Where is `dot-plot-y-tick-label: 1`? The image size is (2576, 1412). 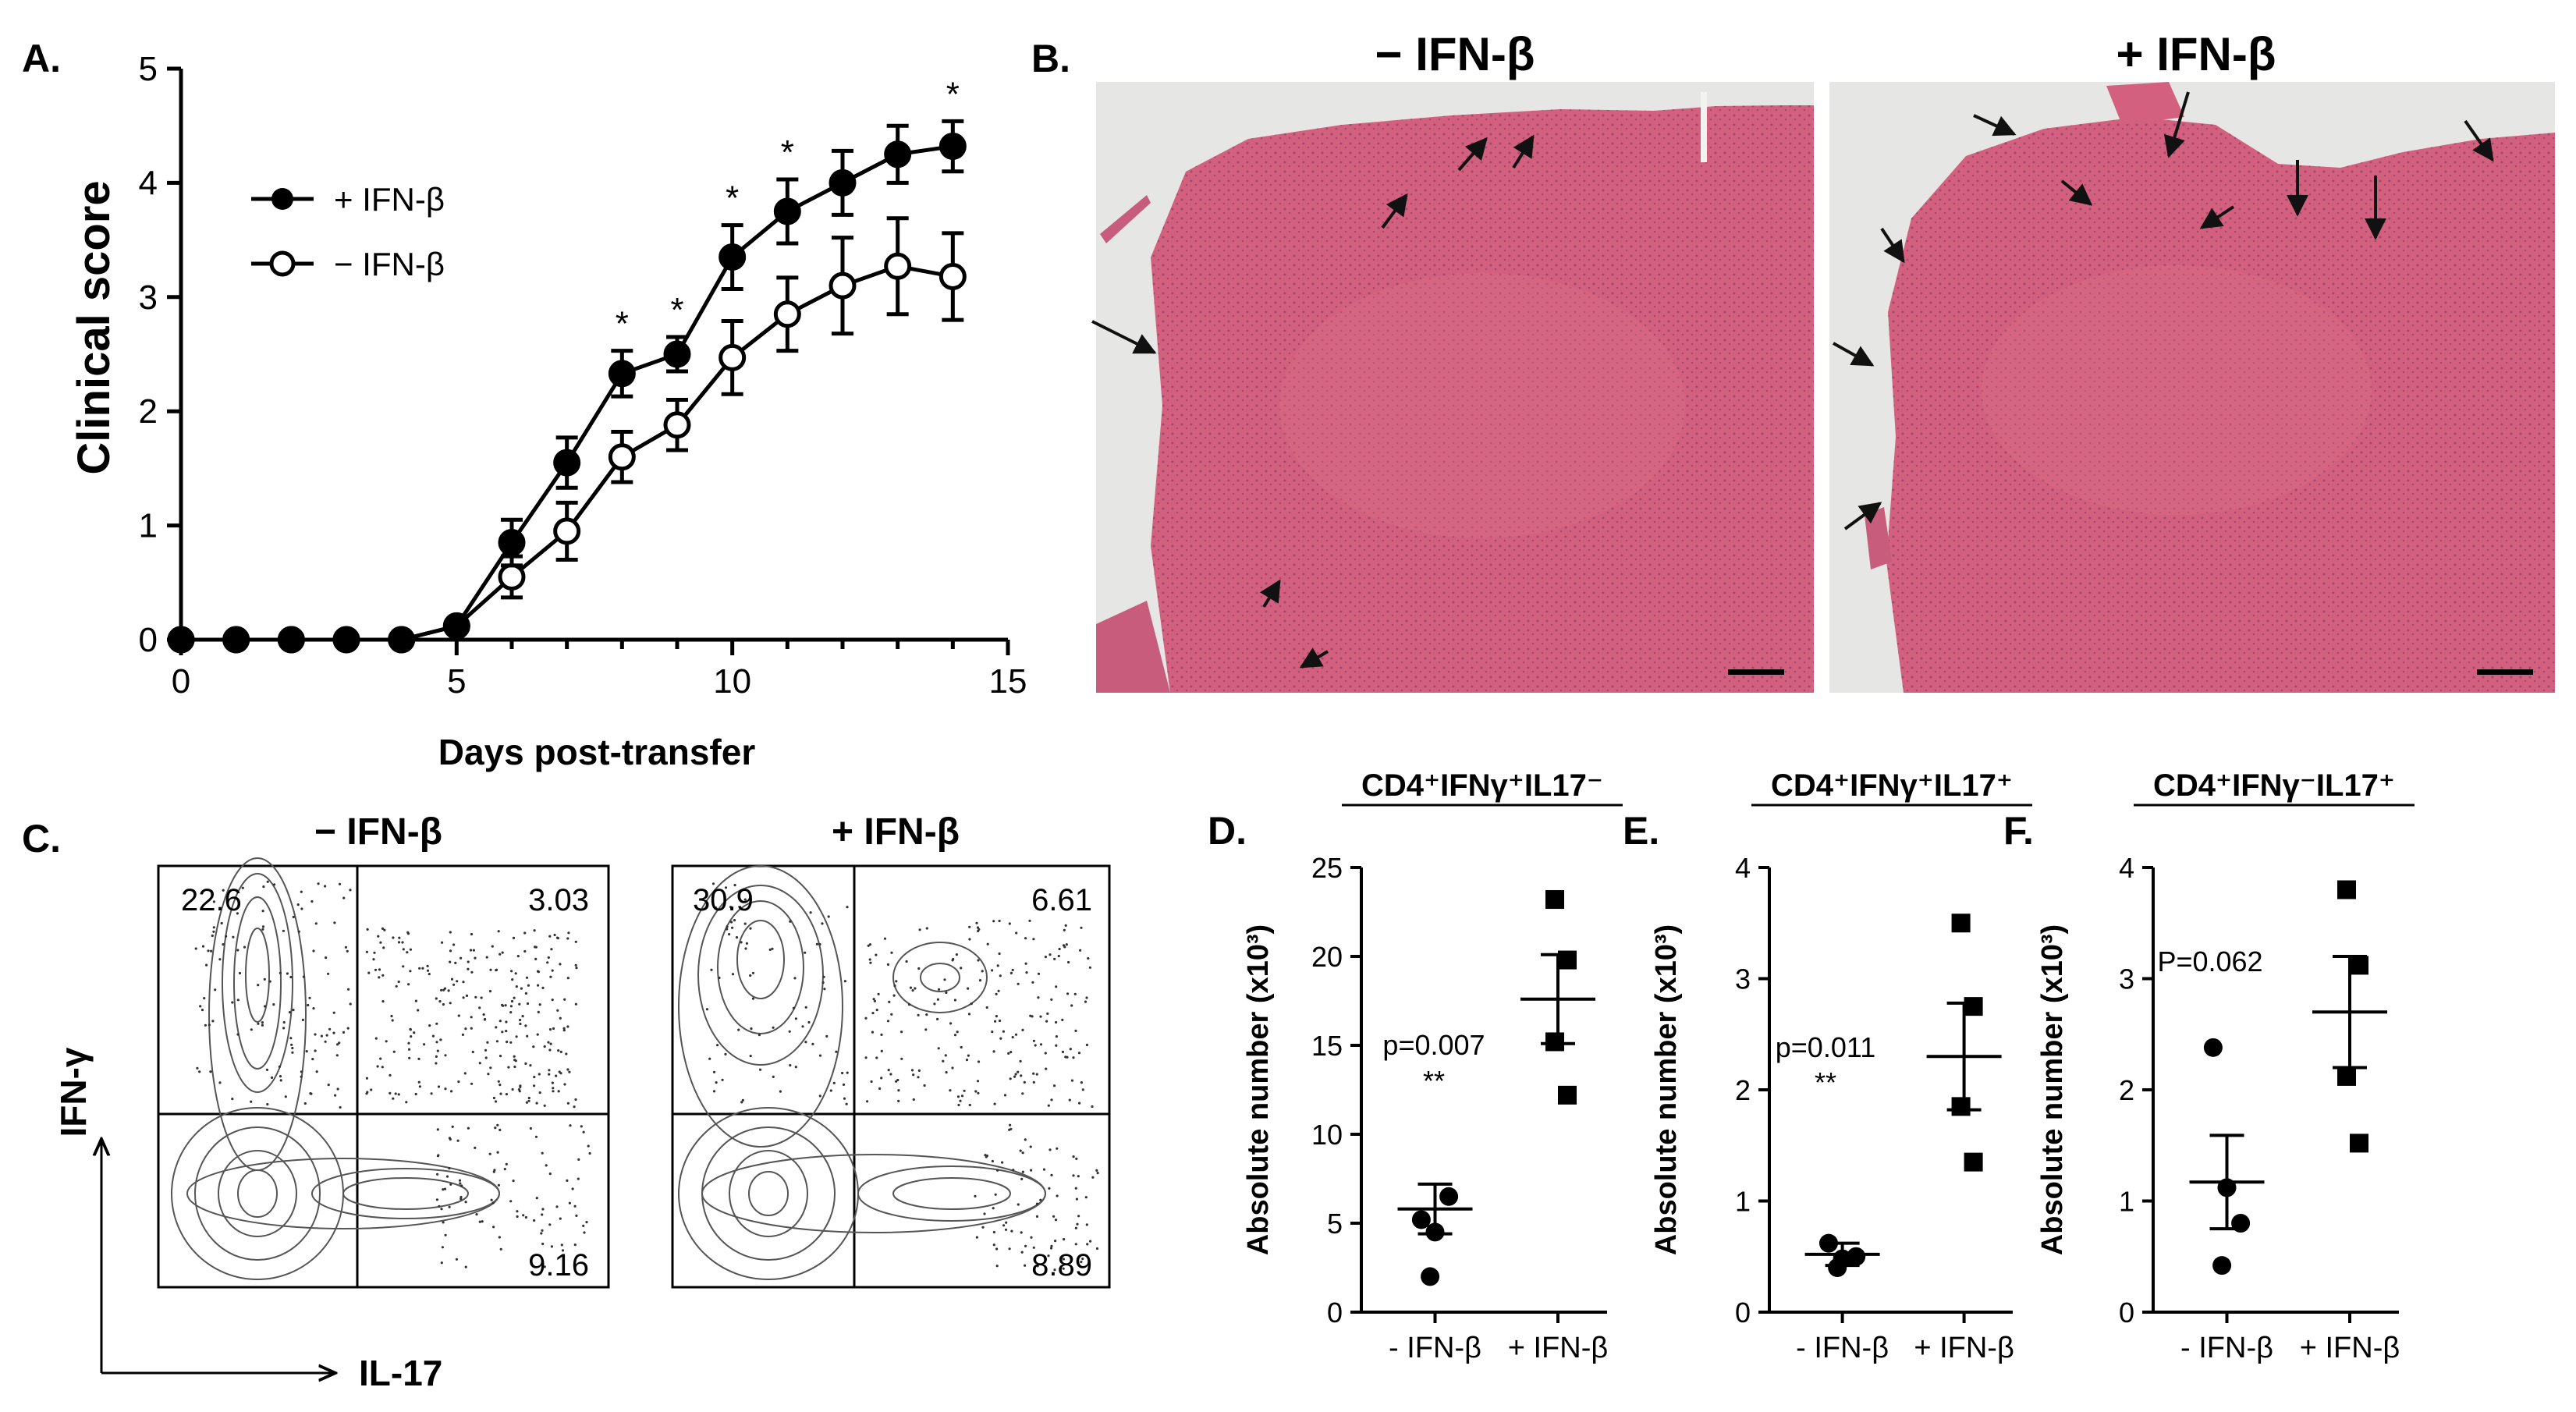 dot-plot-y-tick-label: 1 is located at coordinates (2126, 1202).